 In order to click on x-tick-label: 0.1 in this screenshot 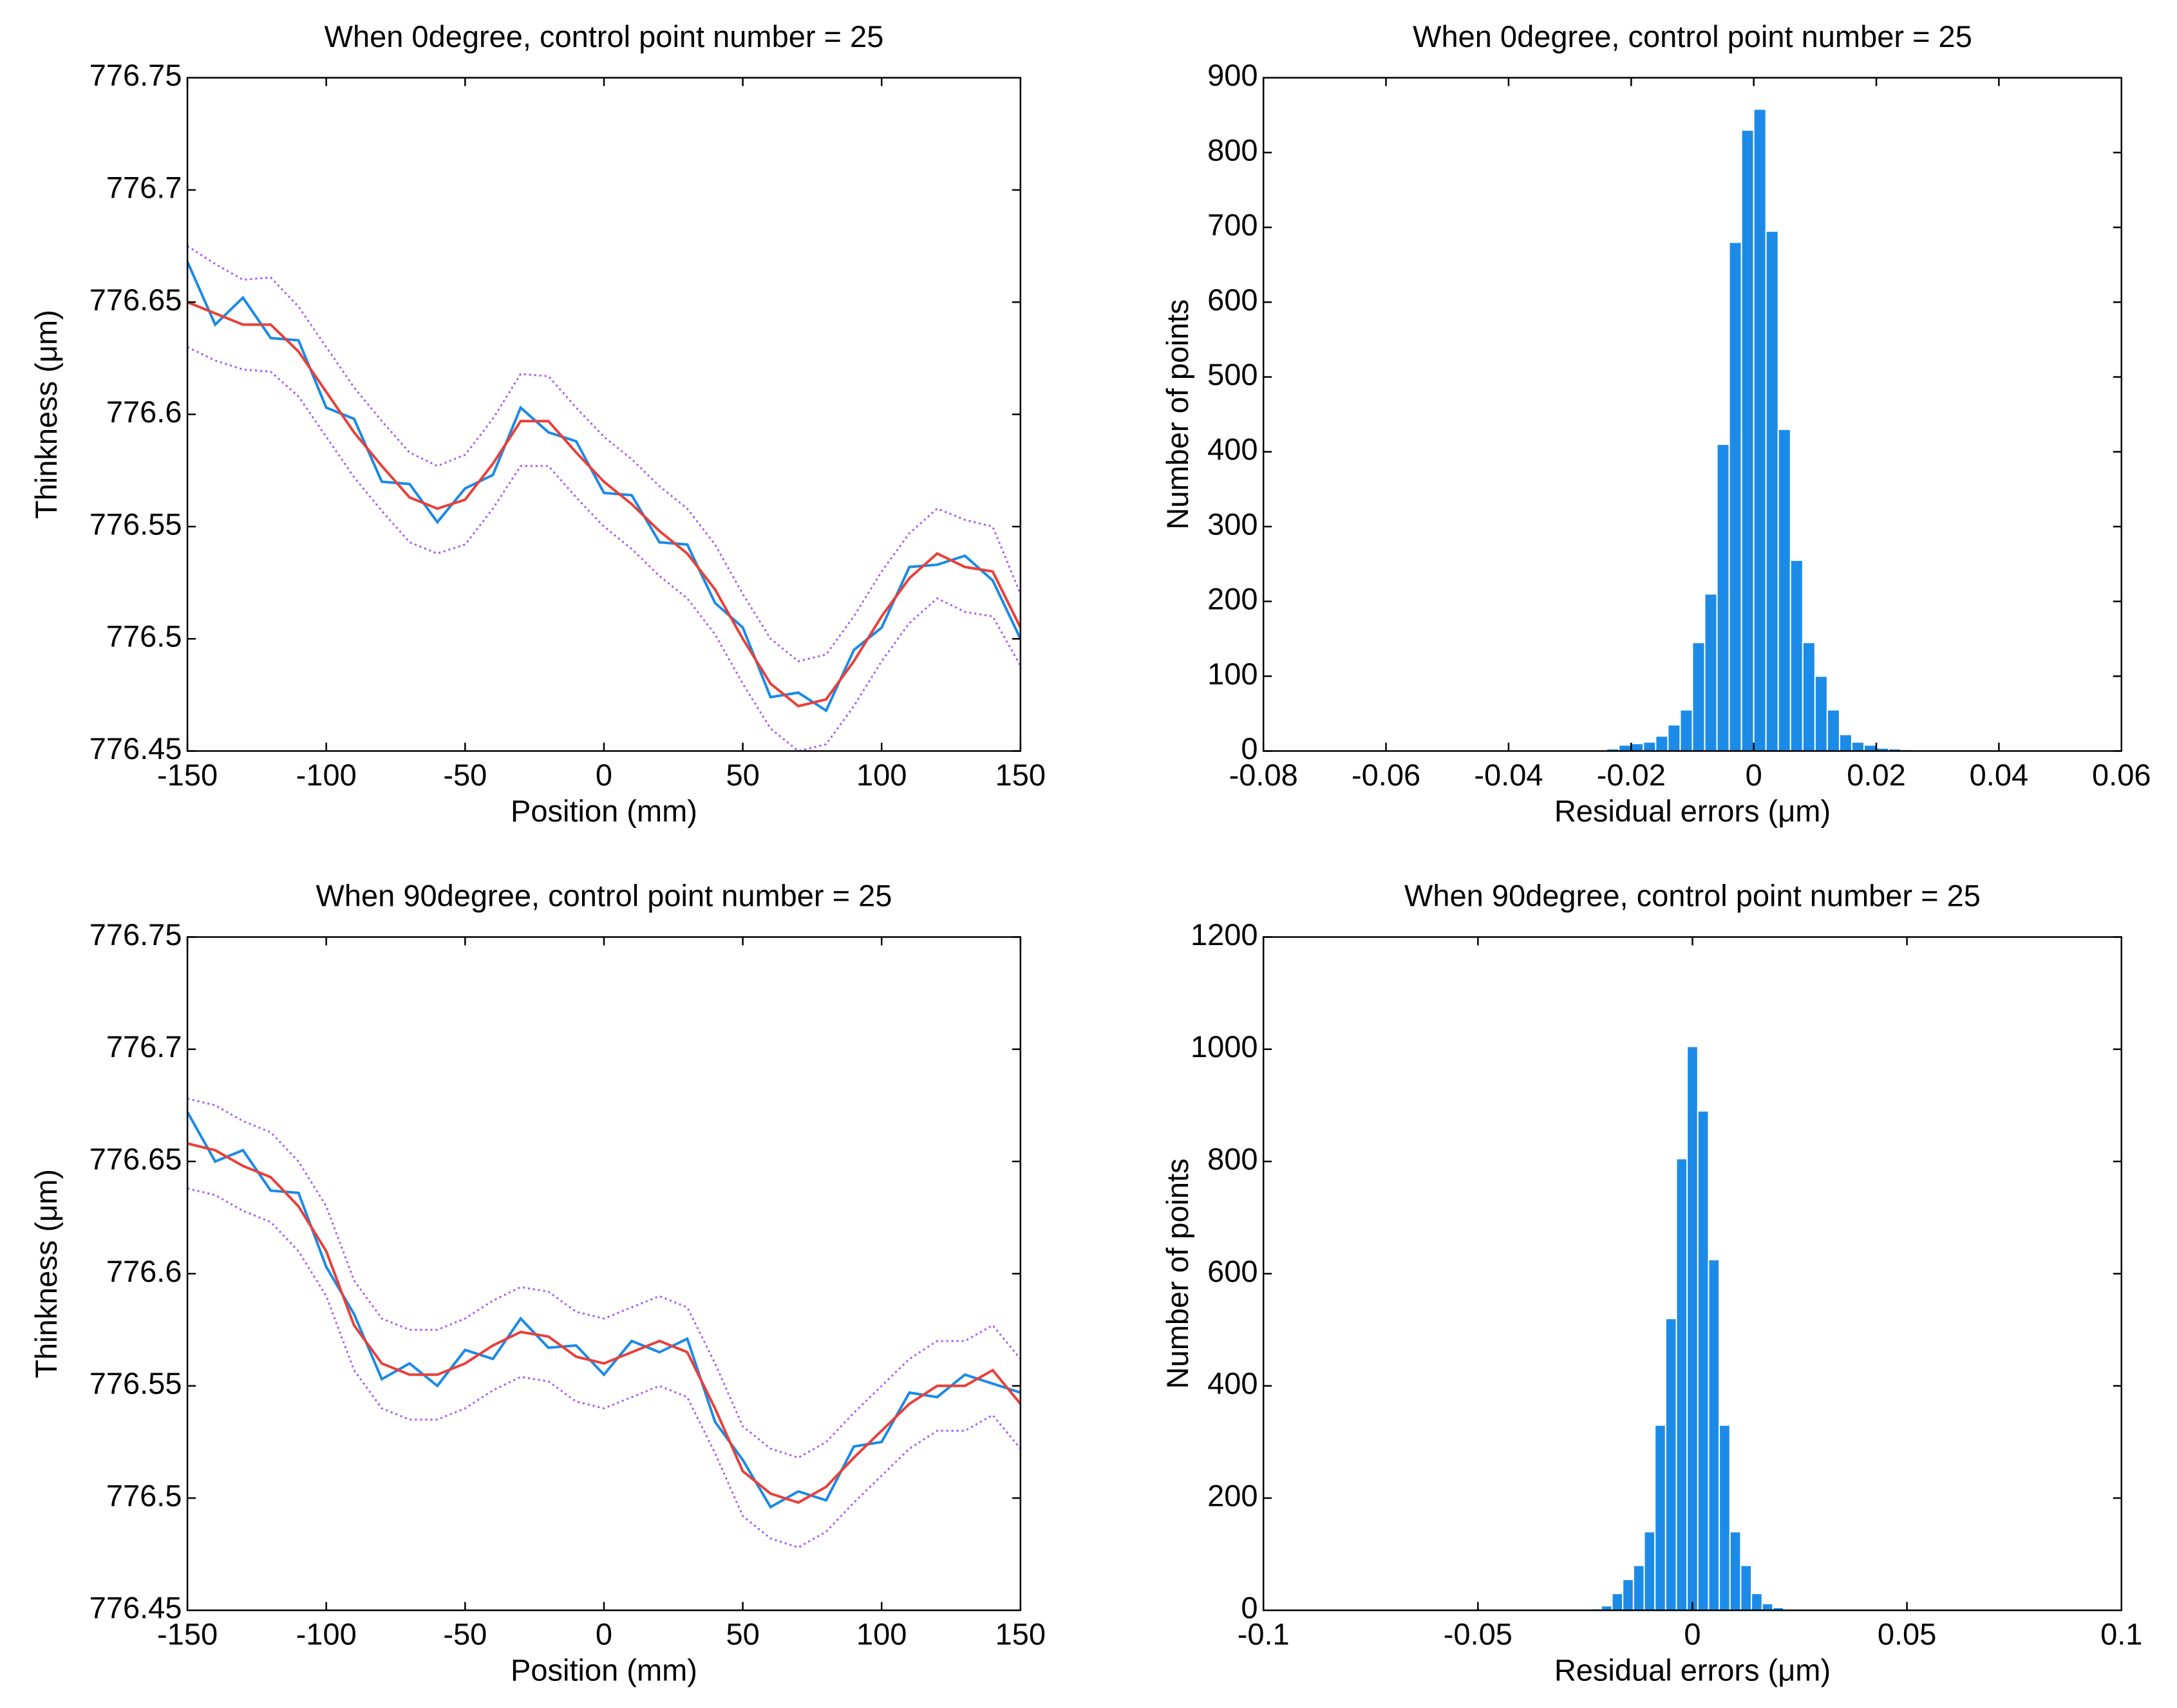, I will do `click(2121, 1634)`.